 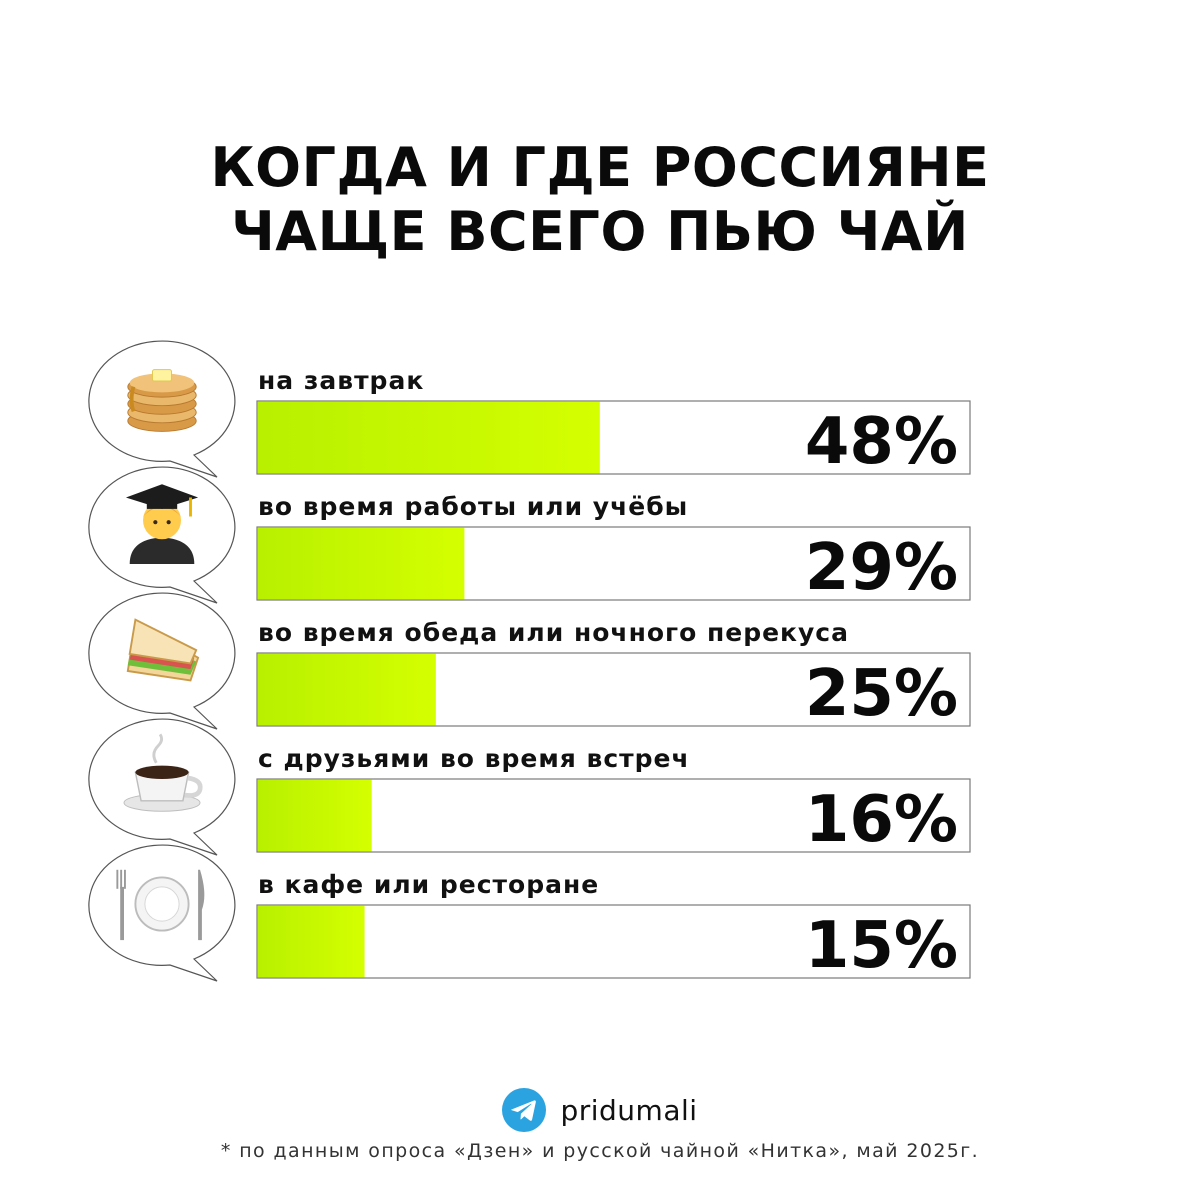 I want to click on chart-row: на завтрак 48%, so click(x=529, y=409).